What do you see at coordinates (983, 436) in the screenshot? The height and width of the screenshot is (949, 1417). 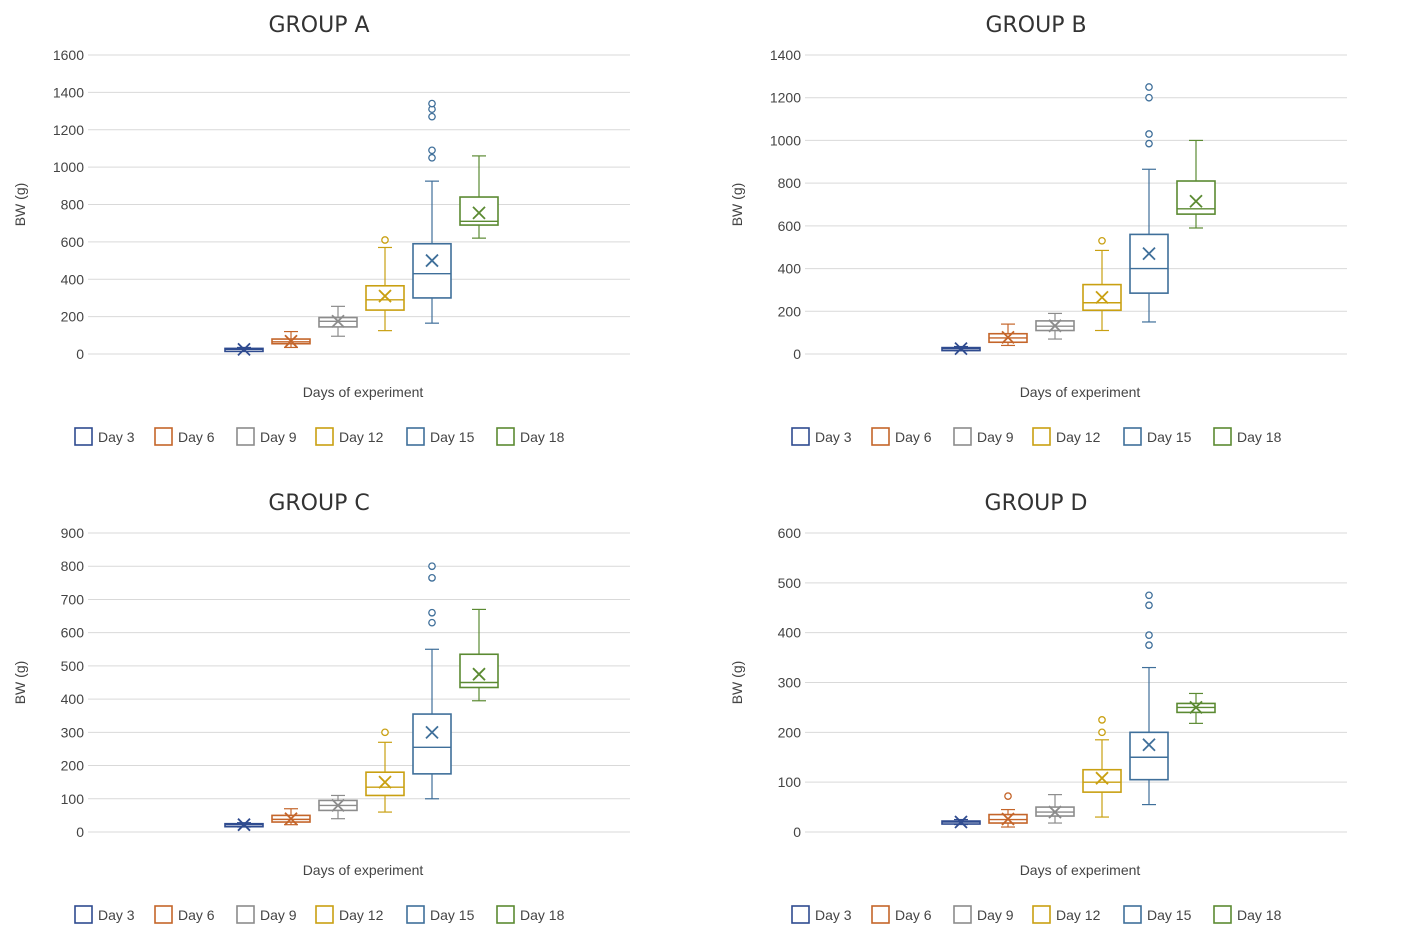 I see `legend-item-day-9: Day 9` at bounding box center [983, 436].